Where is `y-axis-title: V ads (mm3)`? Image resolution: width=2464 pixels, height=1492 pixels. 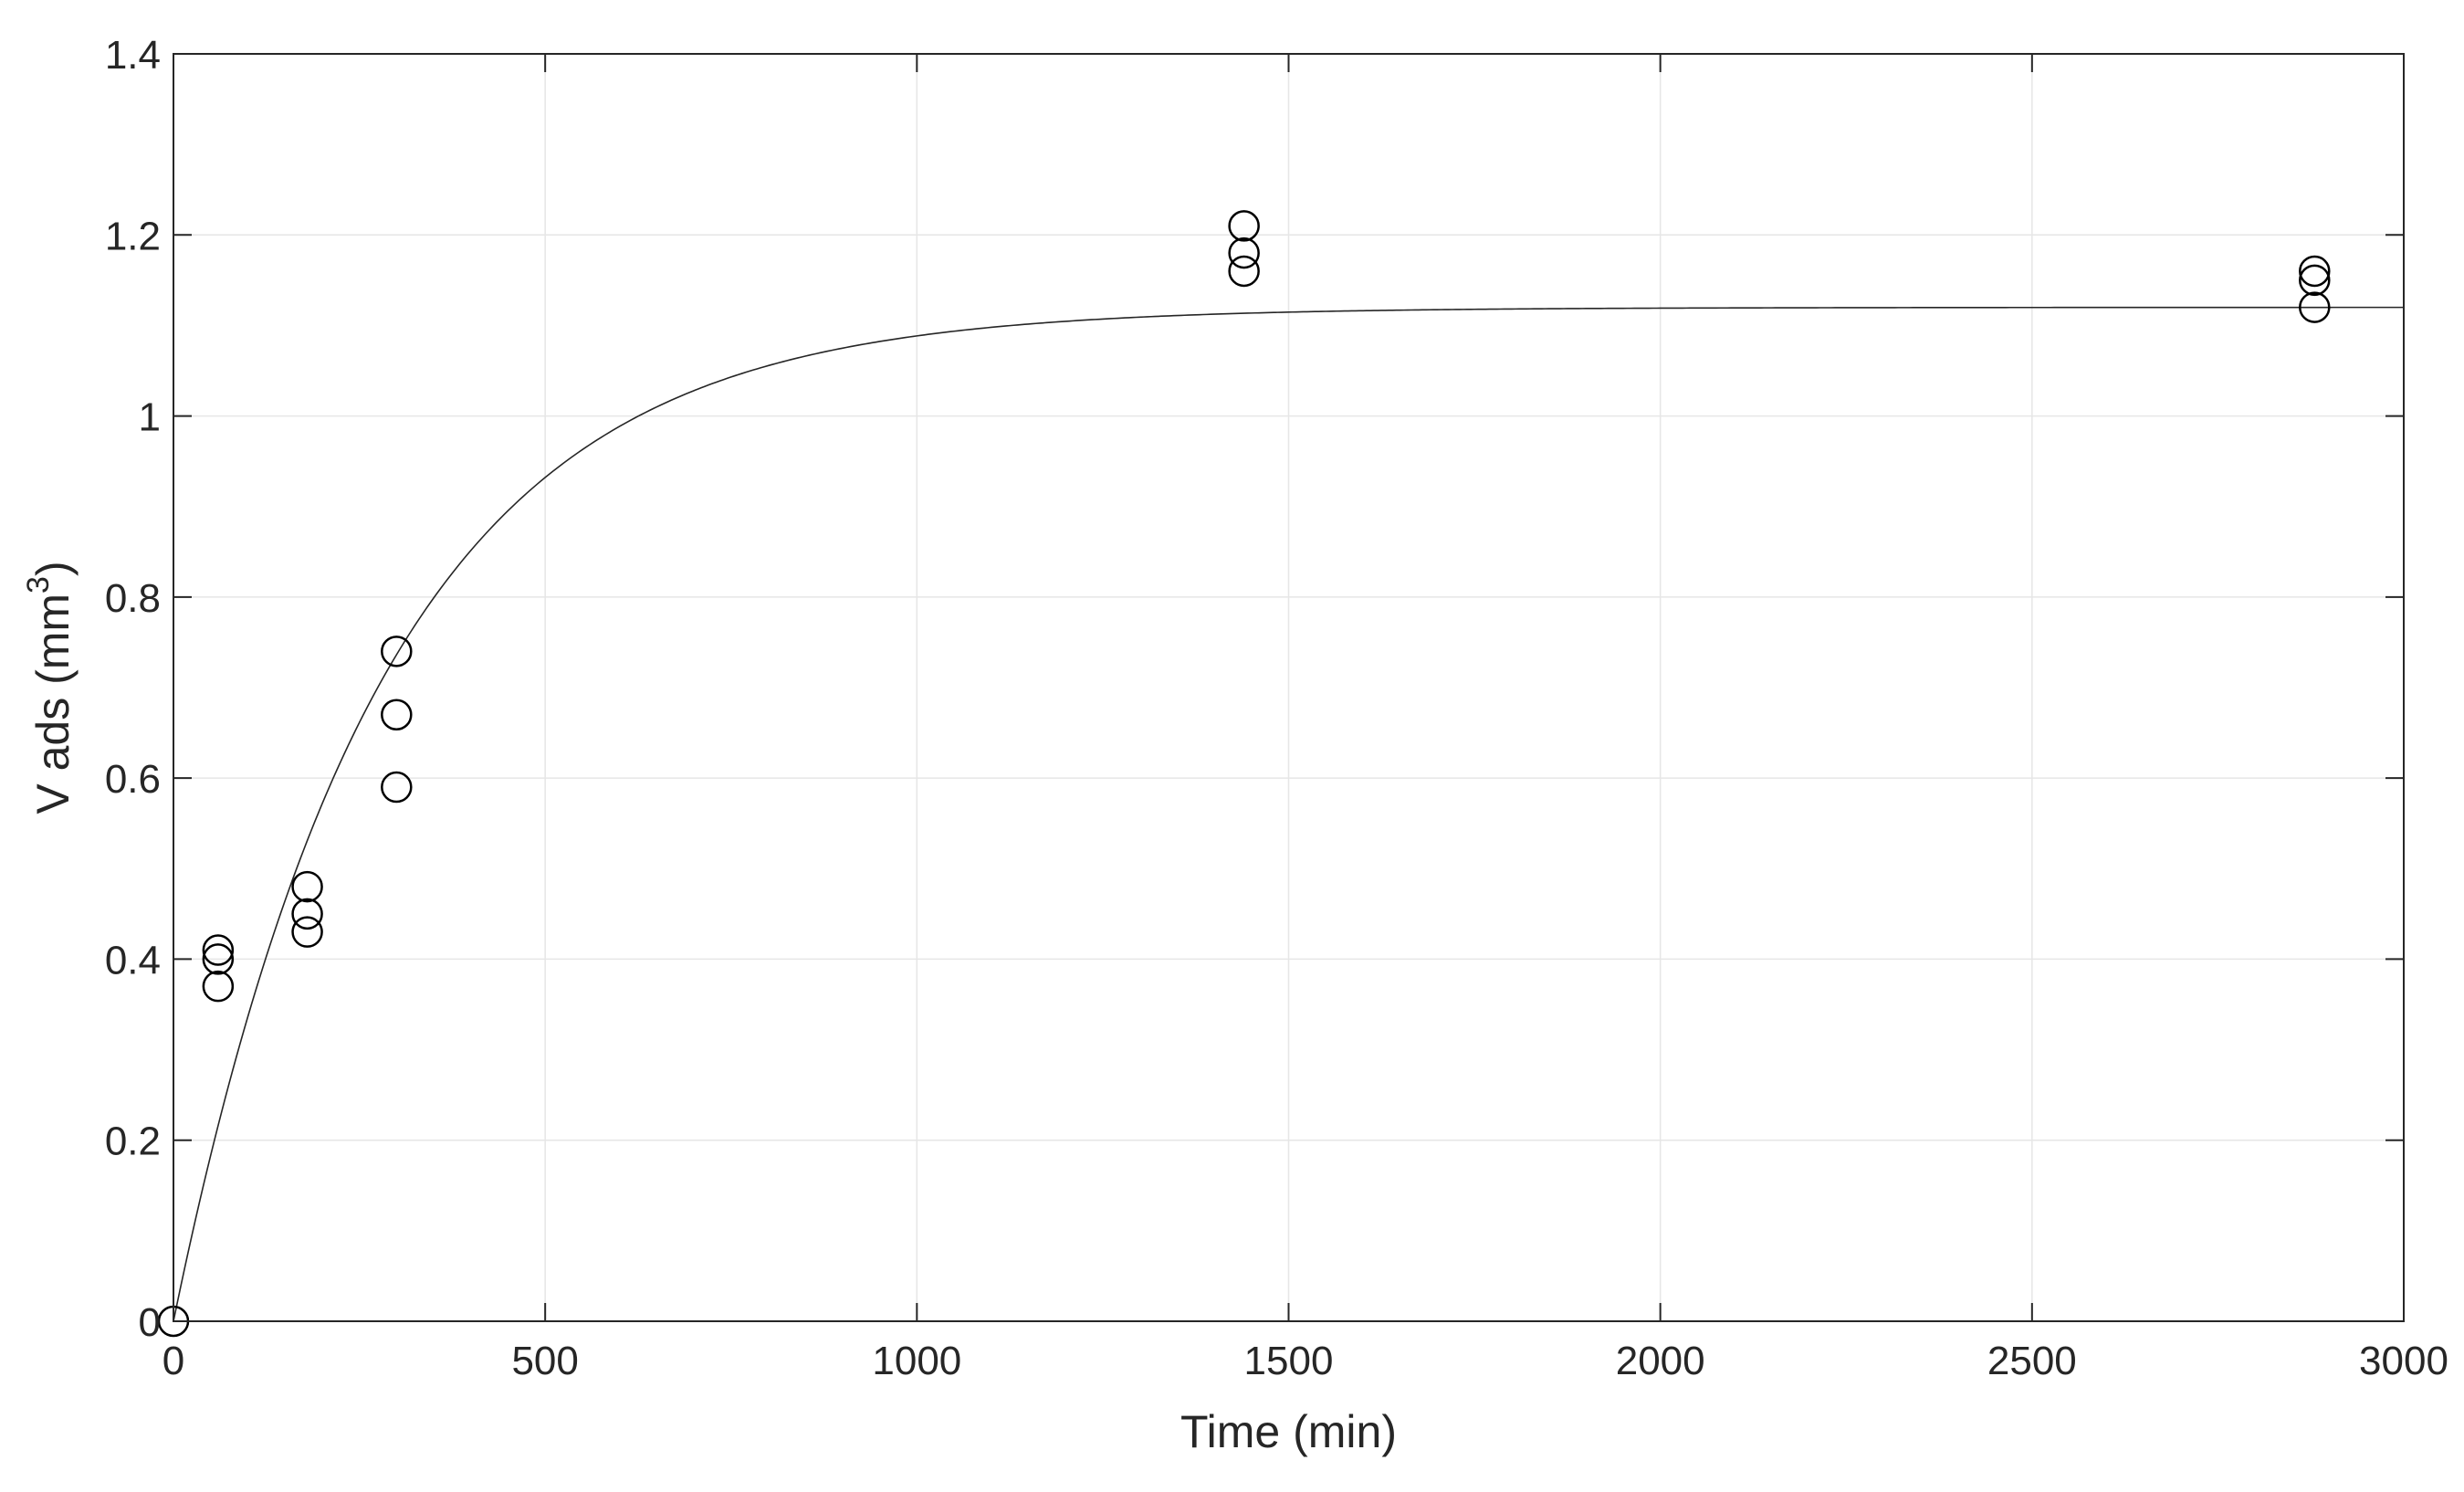 y-axis-title: V ads (mm3) is located at coordinates (50, 687).